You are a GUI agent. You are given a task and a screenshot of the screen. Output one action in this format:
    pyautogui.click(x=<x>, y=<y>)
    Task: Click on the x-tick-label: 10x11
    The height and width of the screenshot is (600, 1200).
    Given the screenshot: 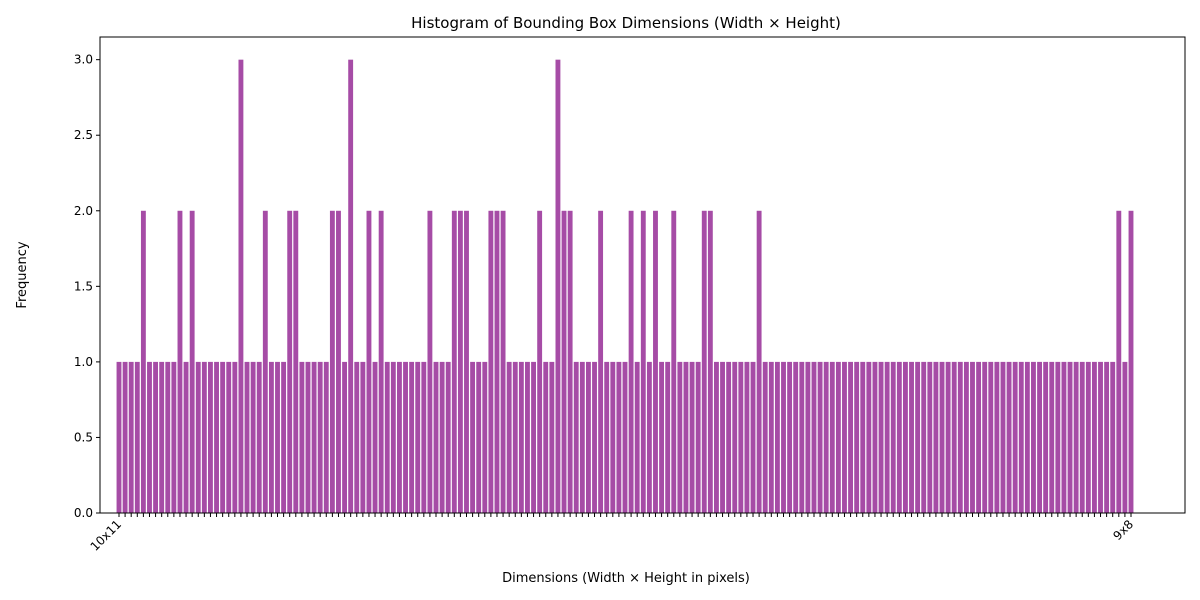 What is the action you would take?
    pyautogui.click(x=106, y=535)
    